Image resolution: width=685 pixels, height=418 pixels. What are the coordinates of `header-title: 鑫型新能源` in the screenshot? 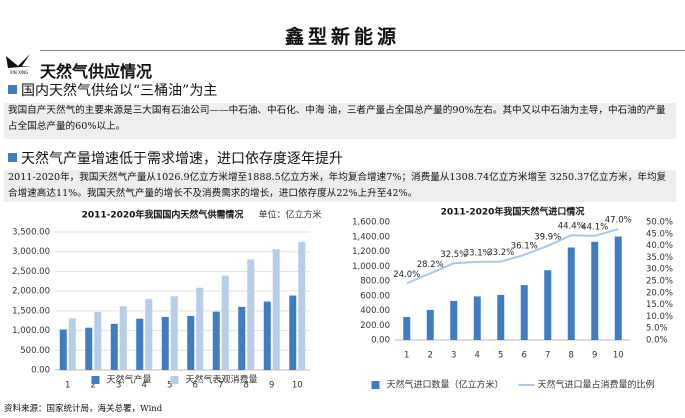 It's located at (342, 37).